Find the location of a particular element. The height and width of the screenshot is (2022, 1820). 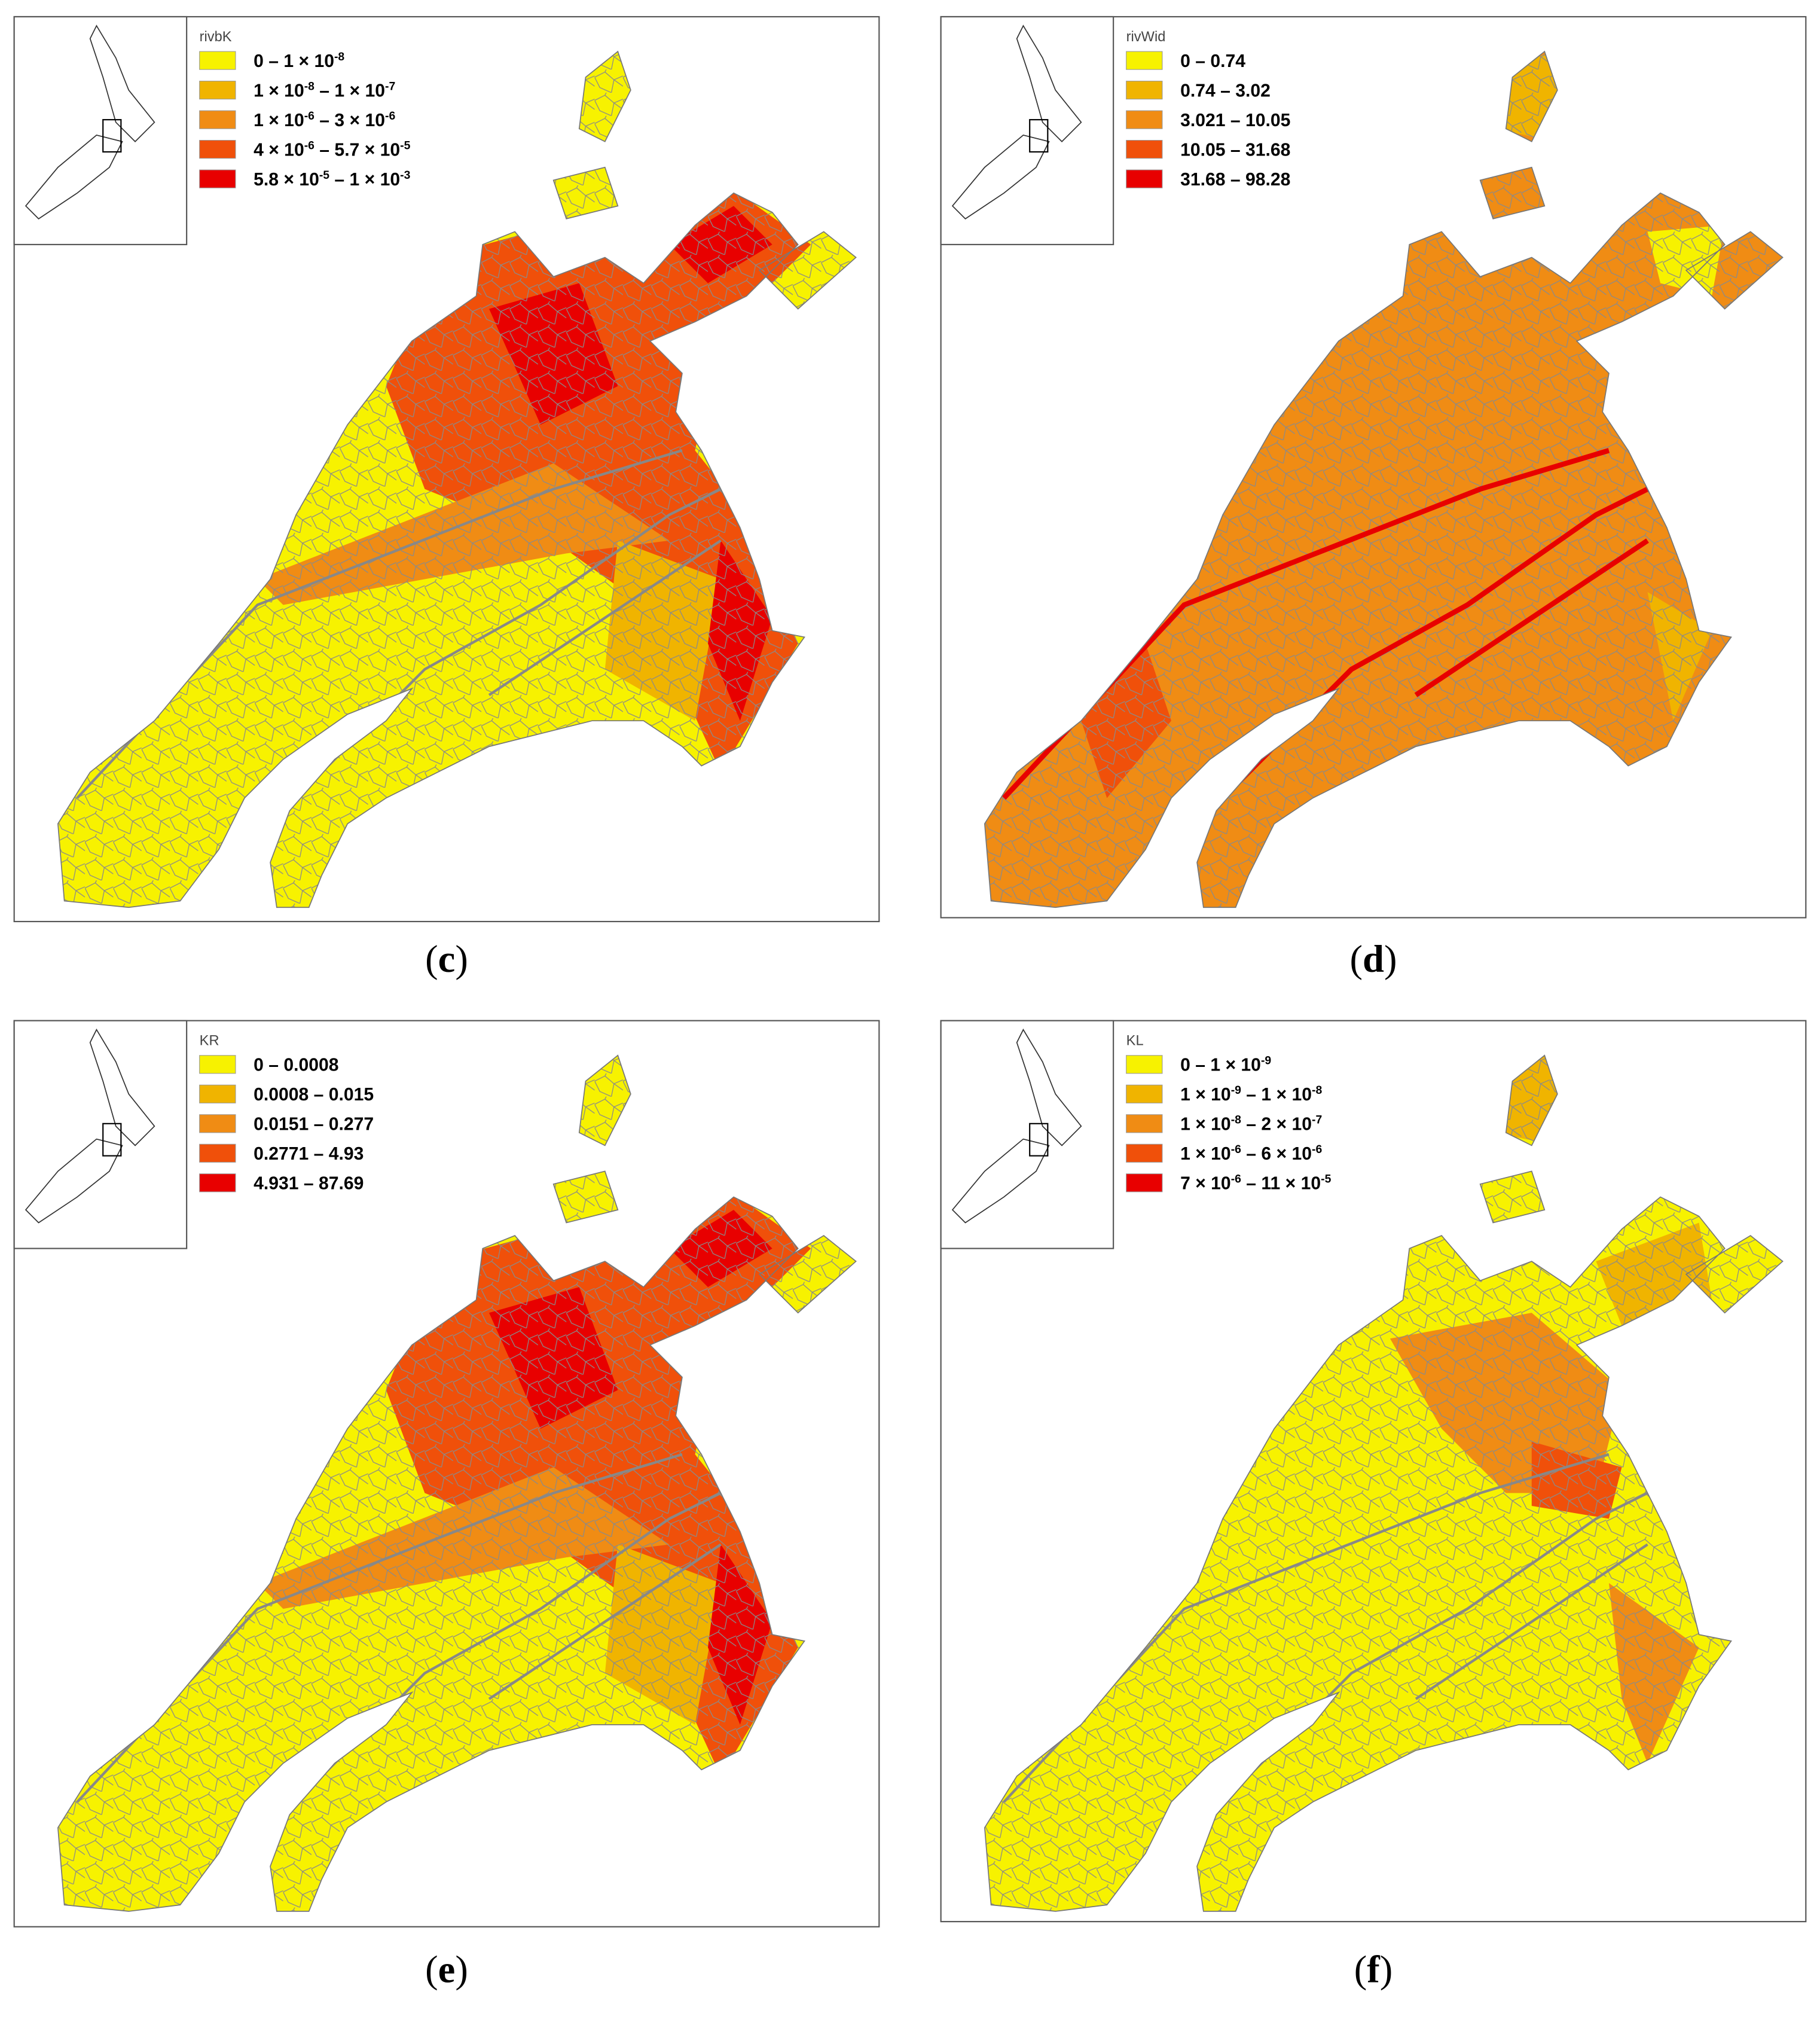

panel-label-part: f is located at coordinates (1374, 1968).